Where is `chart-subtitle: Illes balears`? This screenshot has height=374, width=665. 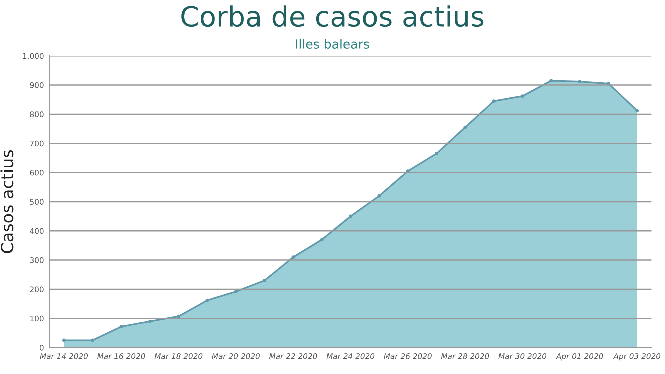 chart-subtitle: Illes balears is located at coordinates (333, 44).